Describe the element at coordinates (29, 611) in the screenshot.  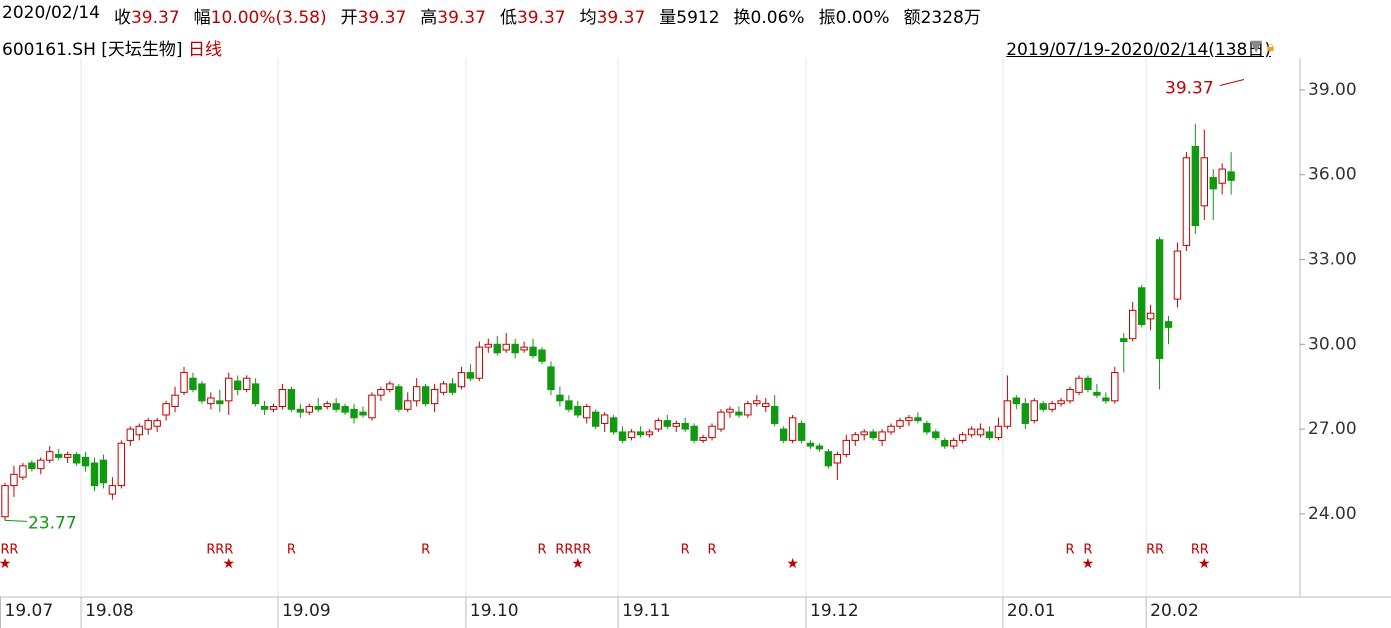
I see `x-tick-label: 19.07` at that location.